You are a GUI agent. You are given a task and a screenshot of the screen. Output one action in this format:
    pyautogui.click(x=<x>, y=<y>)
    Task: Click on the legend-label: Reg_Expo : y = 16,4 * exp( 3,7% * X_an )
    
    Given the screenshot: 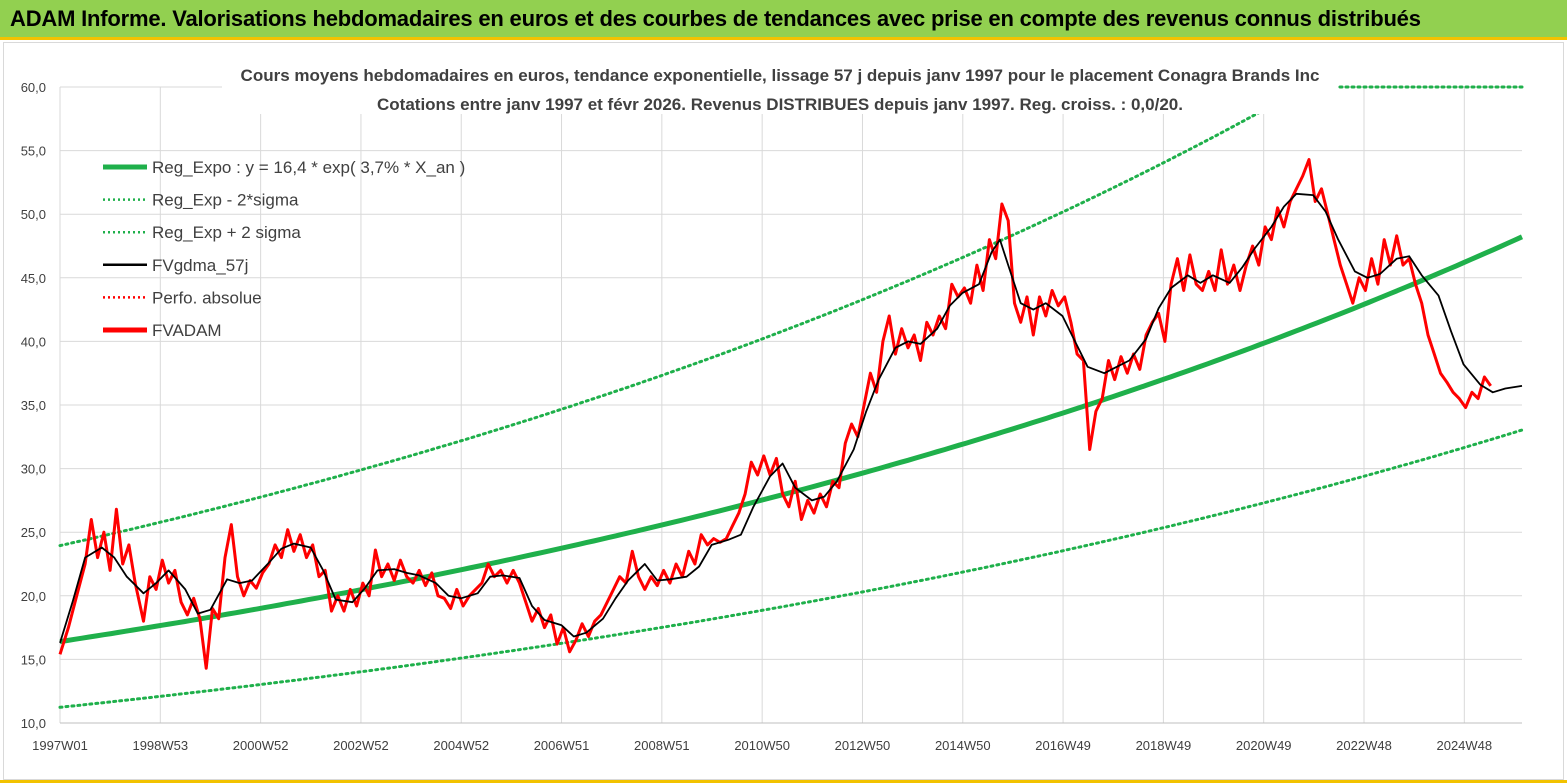 What is the action you would take?
    pyautogui.click(x=308, y=167)
    